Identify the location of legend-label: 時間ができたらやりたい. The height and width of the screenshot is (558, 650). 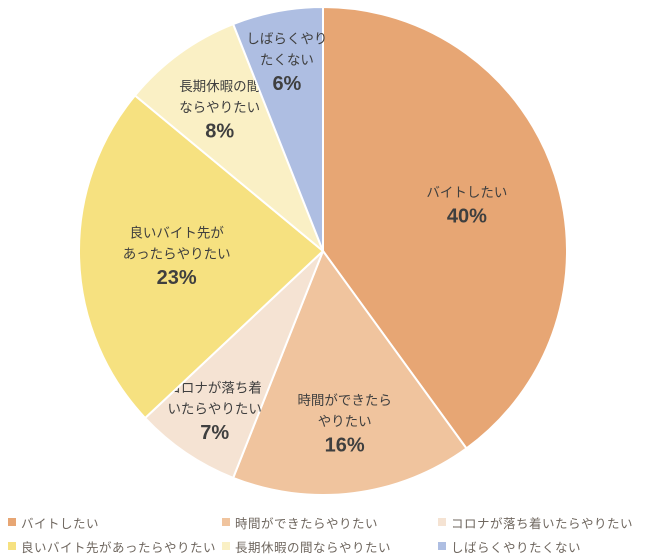
(307, 523).